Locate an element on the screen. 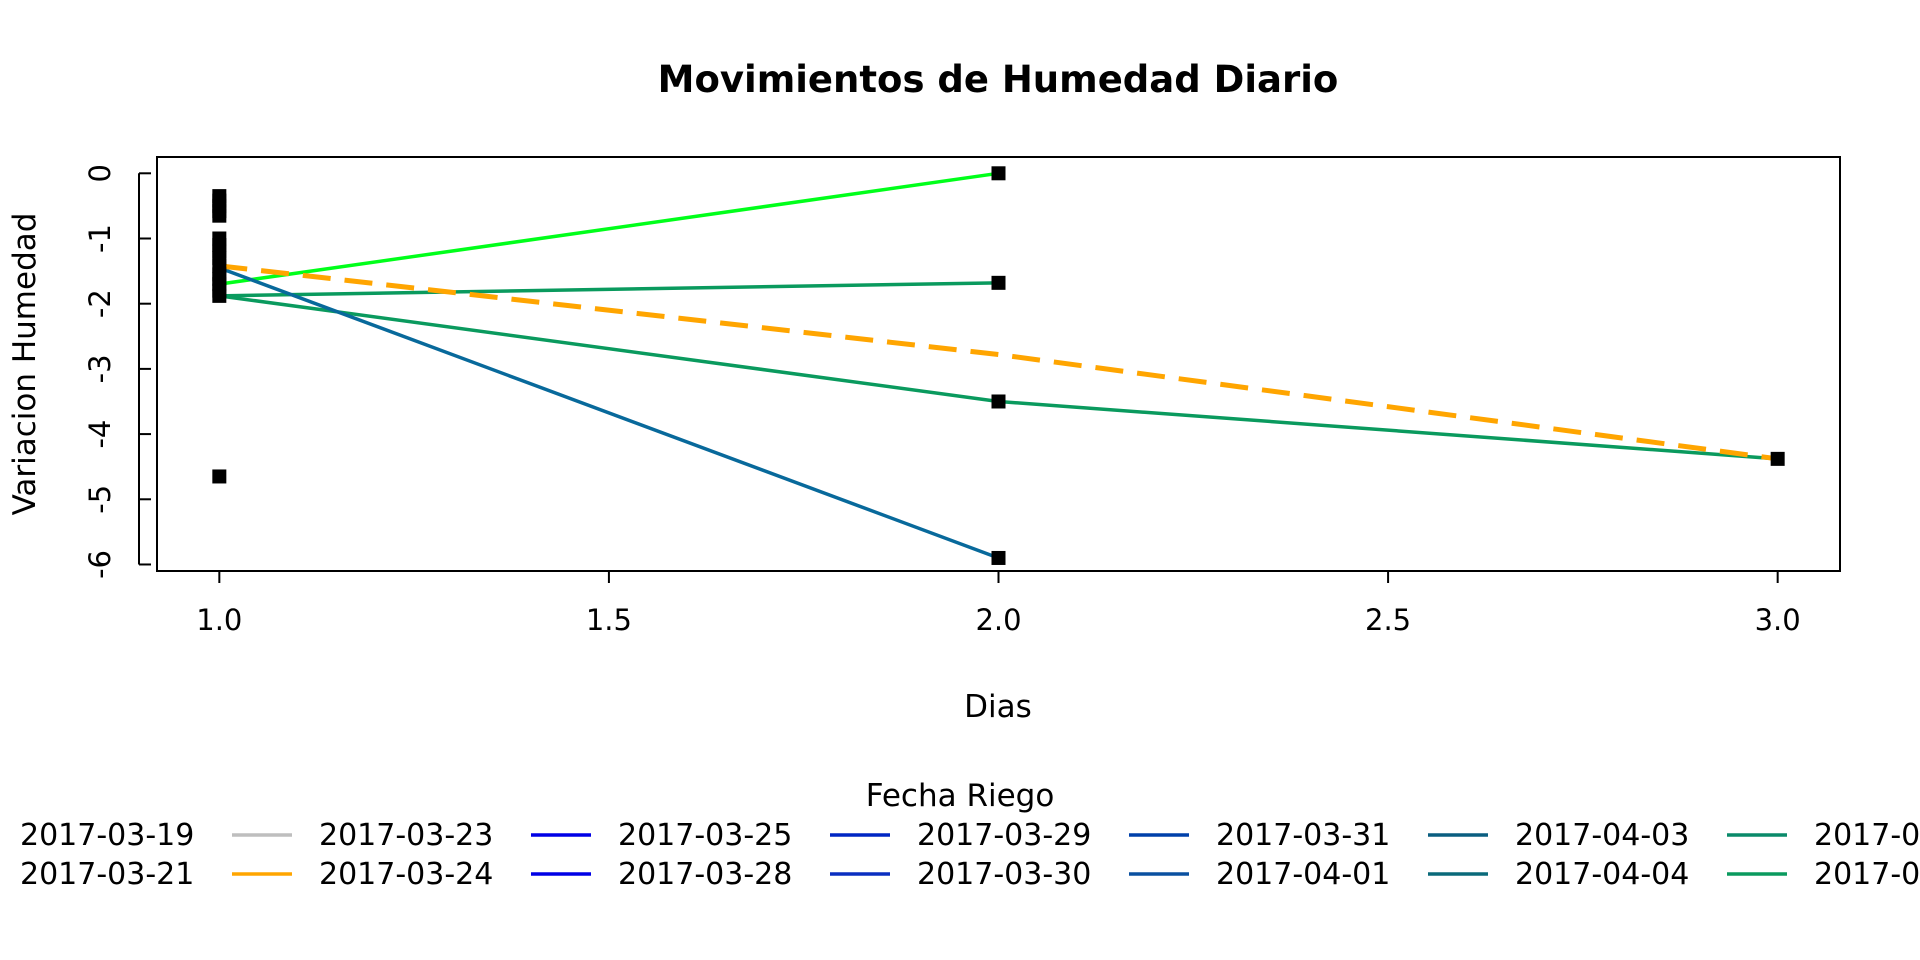 This screenshot has height=960, width=1920. legend-entry-label: 2017-03-21 is located at coordinates (107, 874).